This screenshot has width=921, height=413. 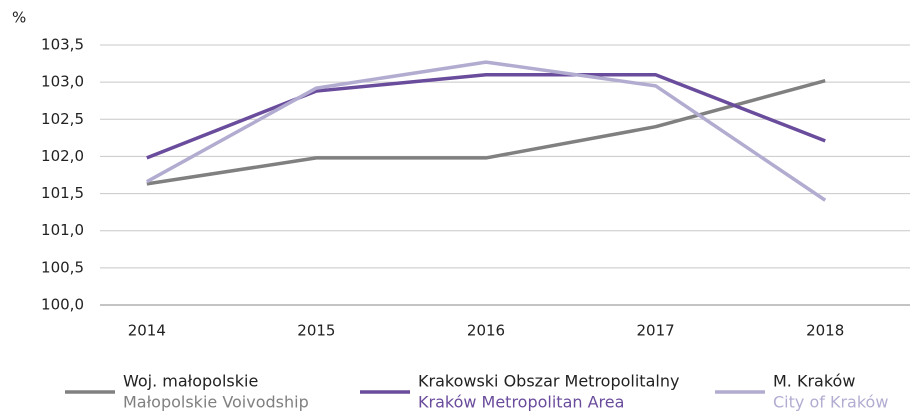 I want to click on y-tick-label: 101,0, so click(x=62, y=230).